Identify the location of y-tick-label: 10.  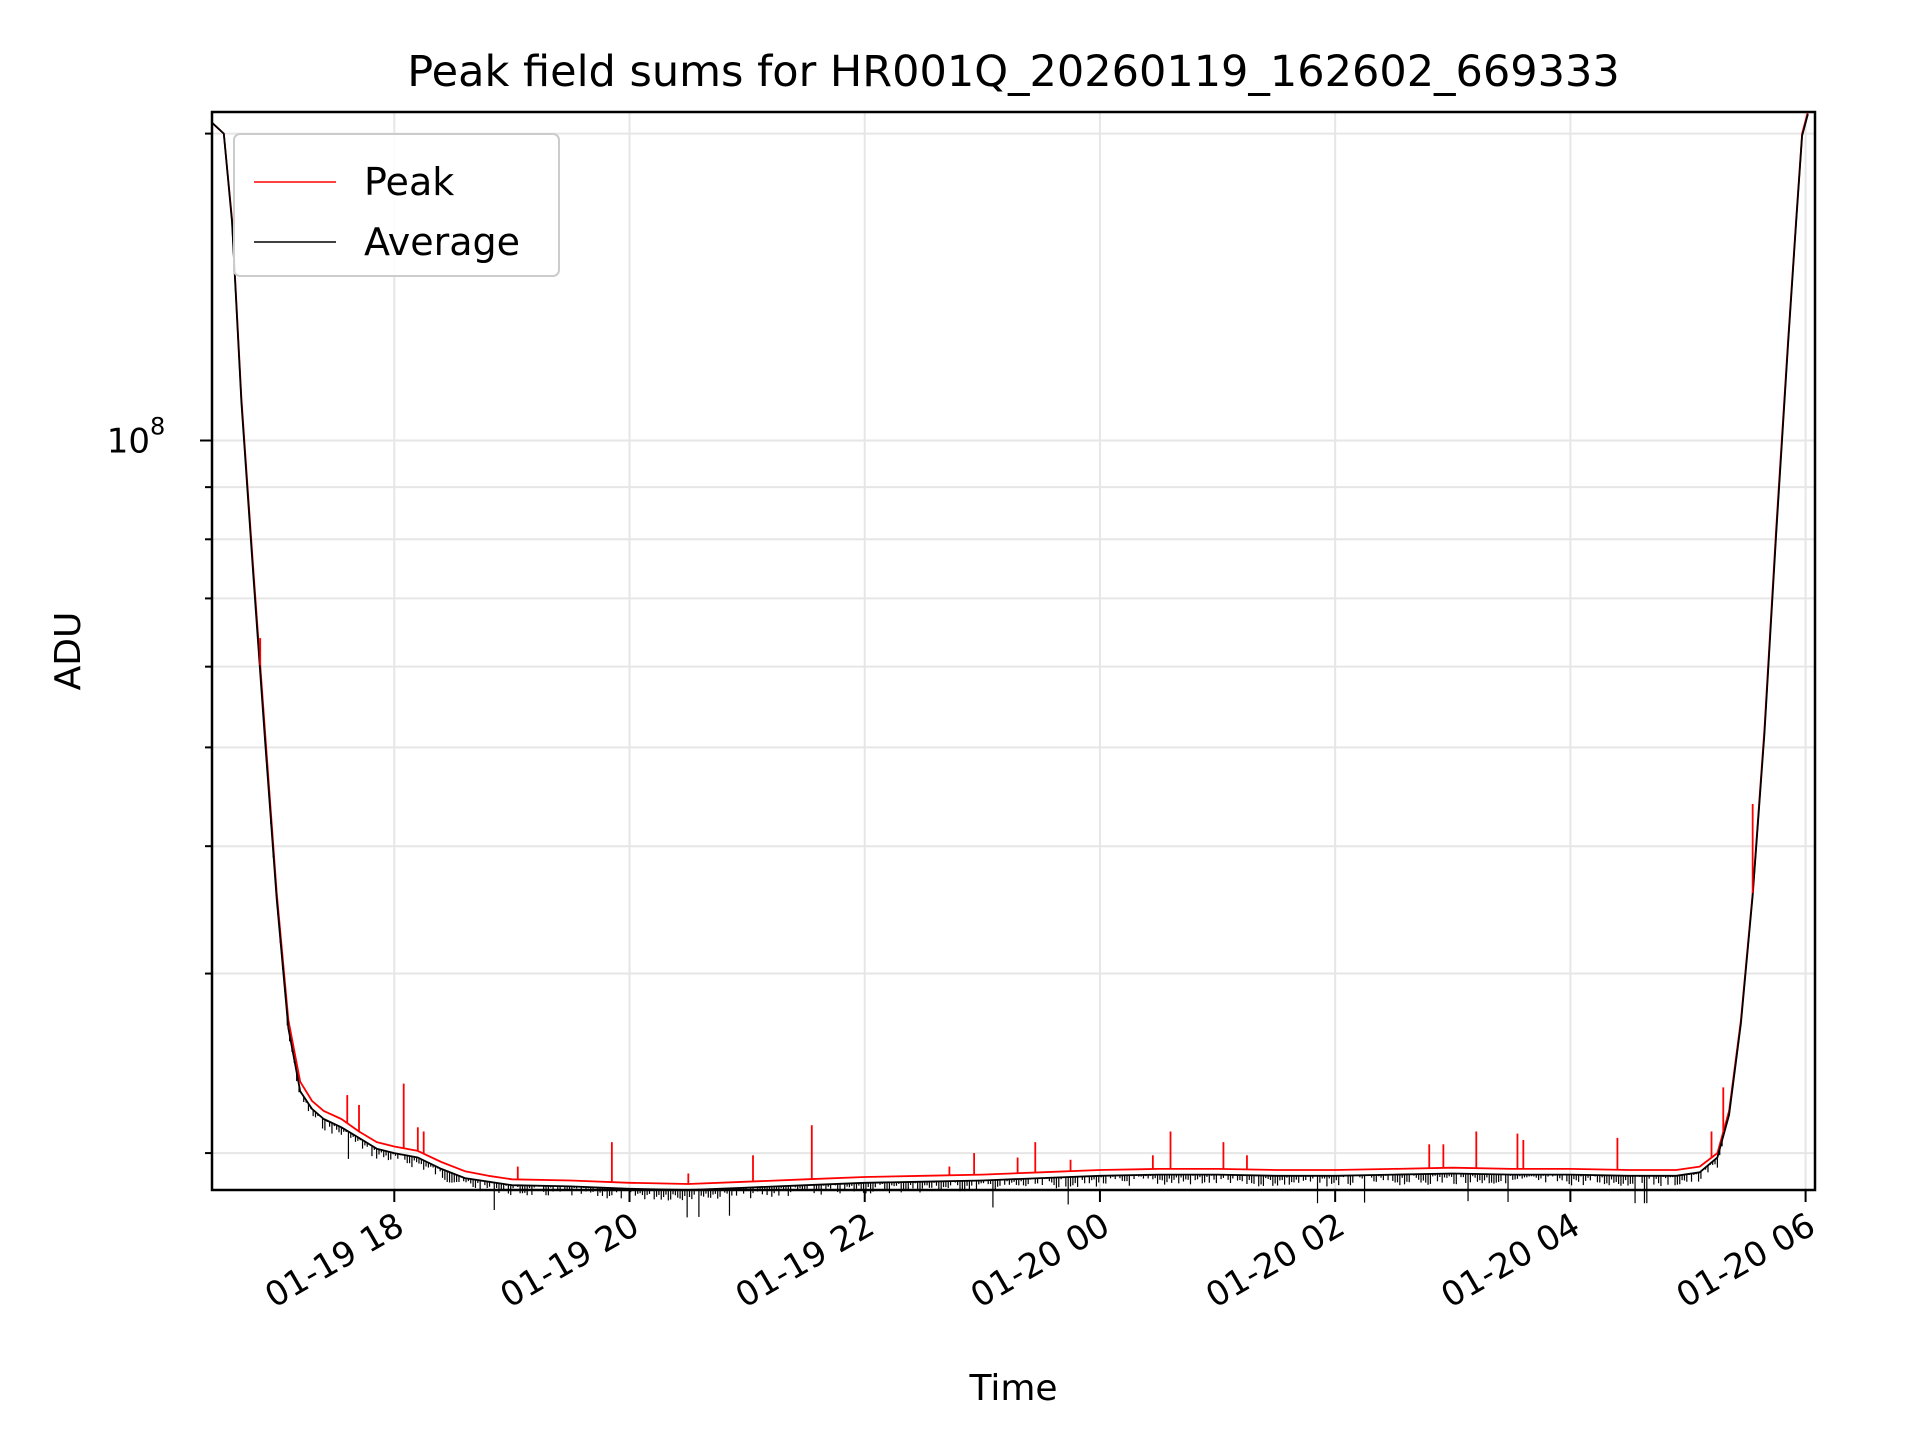
(128, 441).